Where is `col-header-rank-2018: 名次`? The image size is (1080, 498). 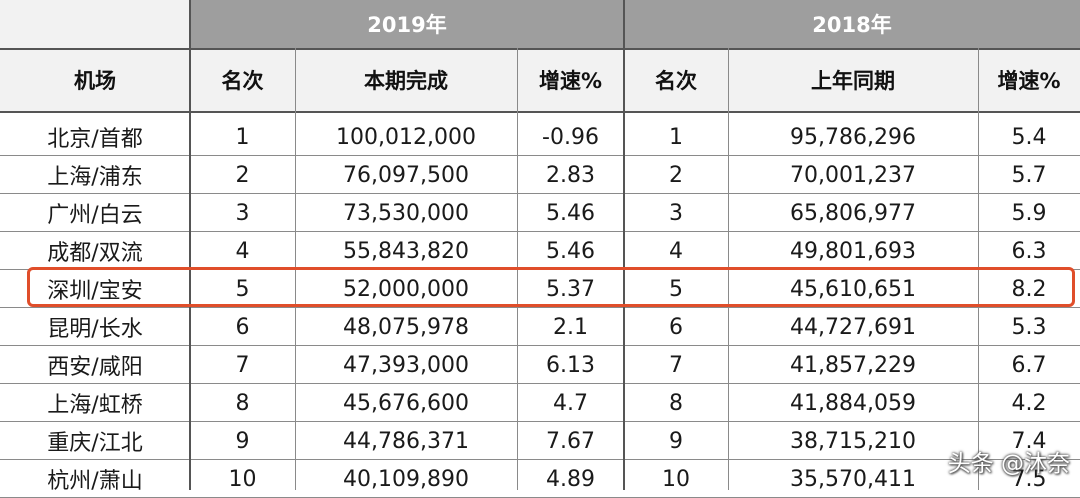
col-header-rank-2018: 名次 is located at coordinates (676, 80).